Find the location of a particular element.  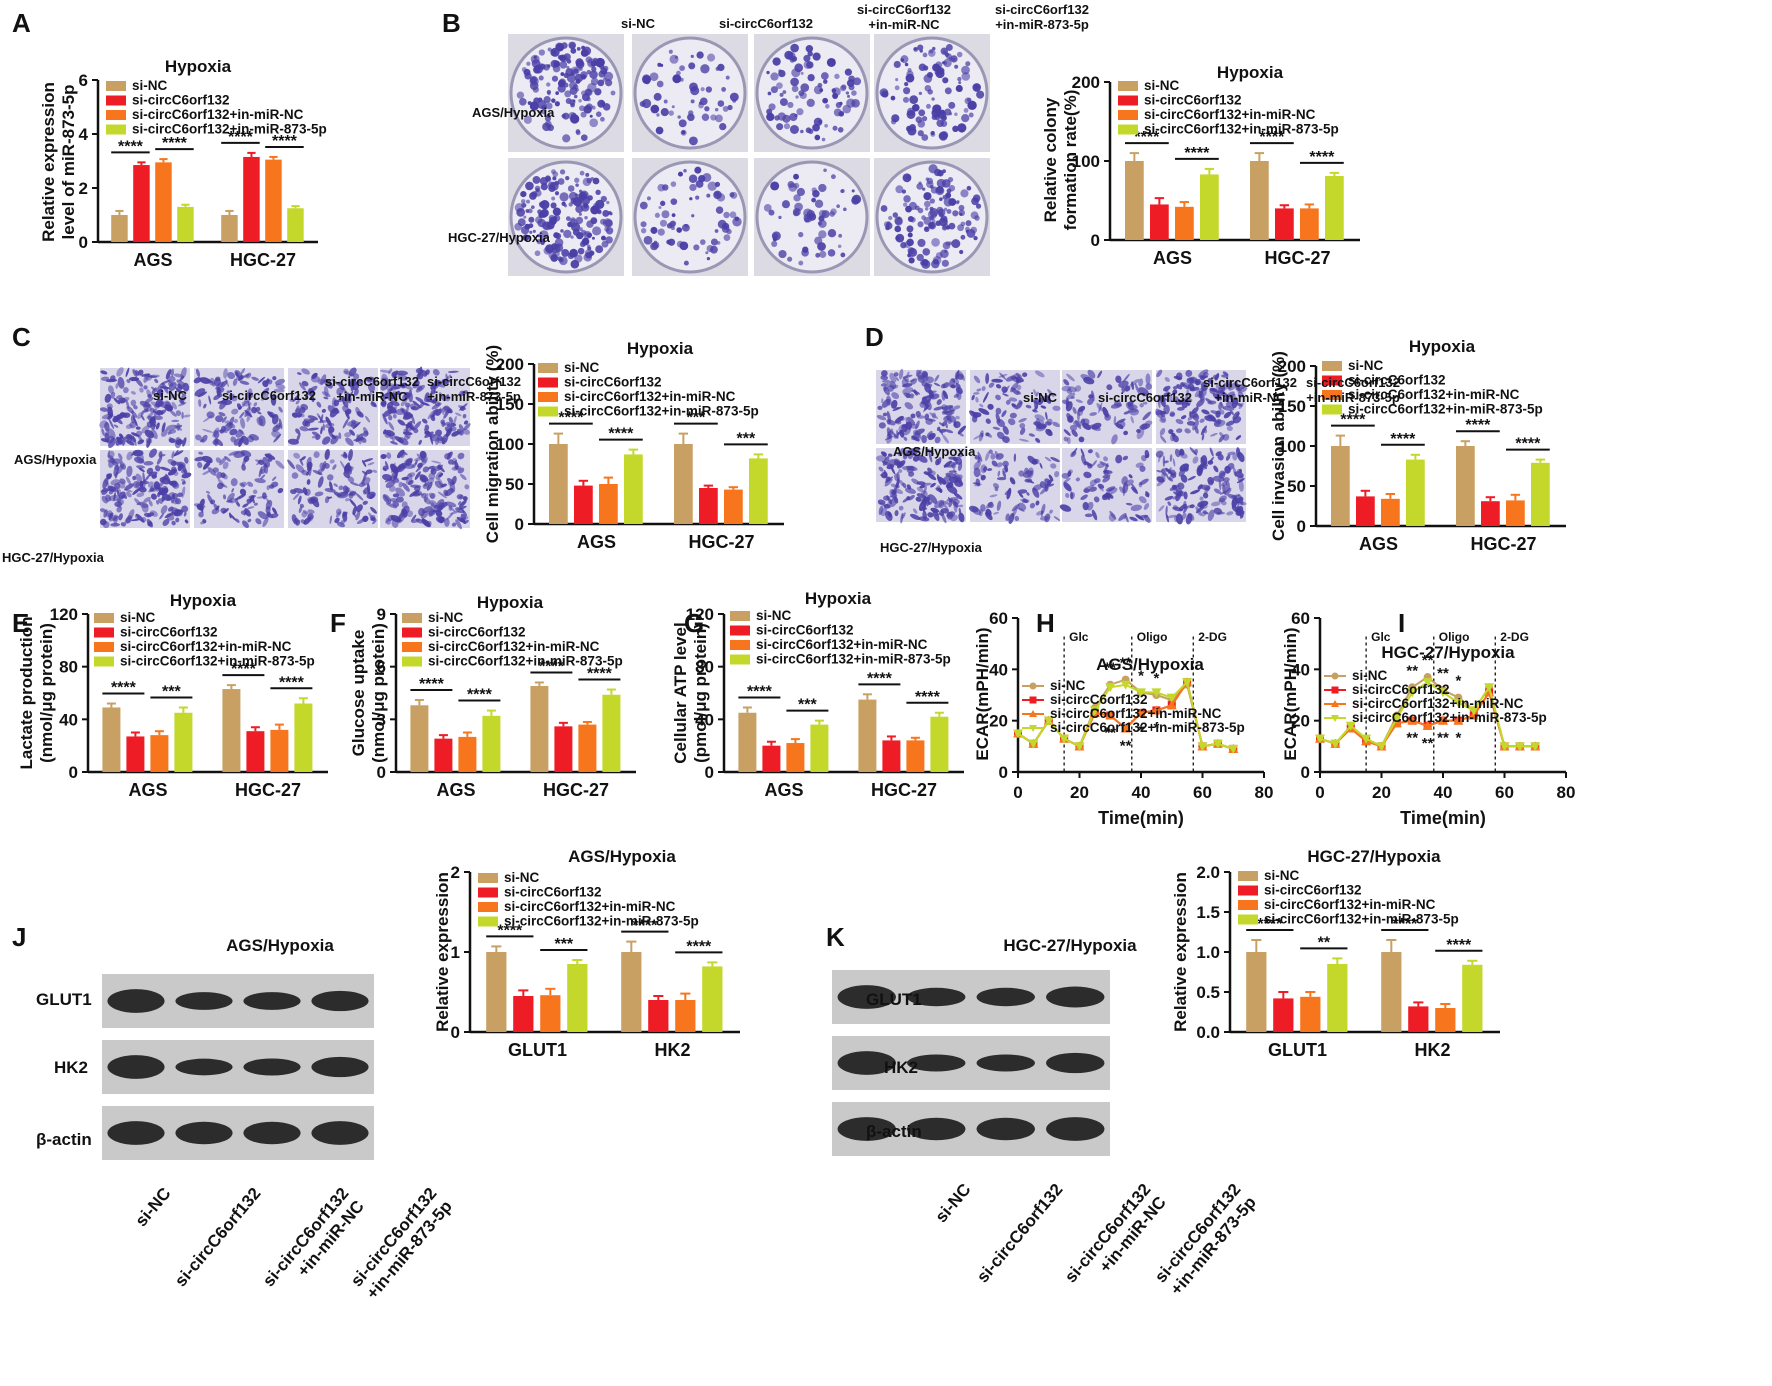

blot-J-GLUT1-band is located at coordinates (340, 1001).